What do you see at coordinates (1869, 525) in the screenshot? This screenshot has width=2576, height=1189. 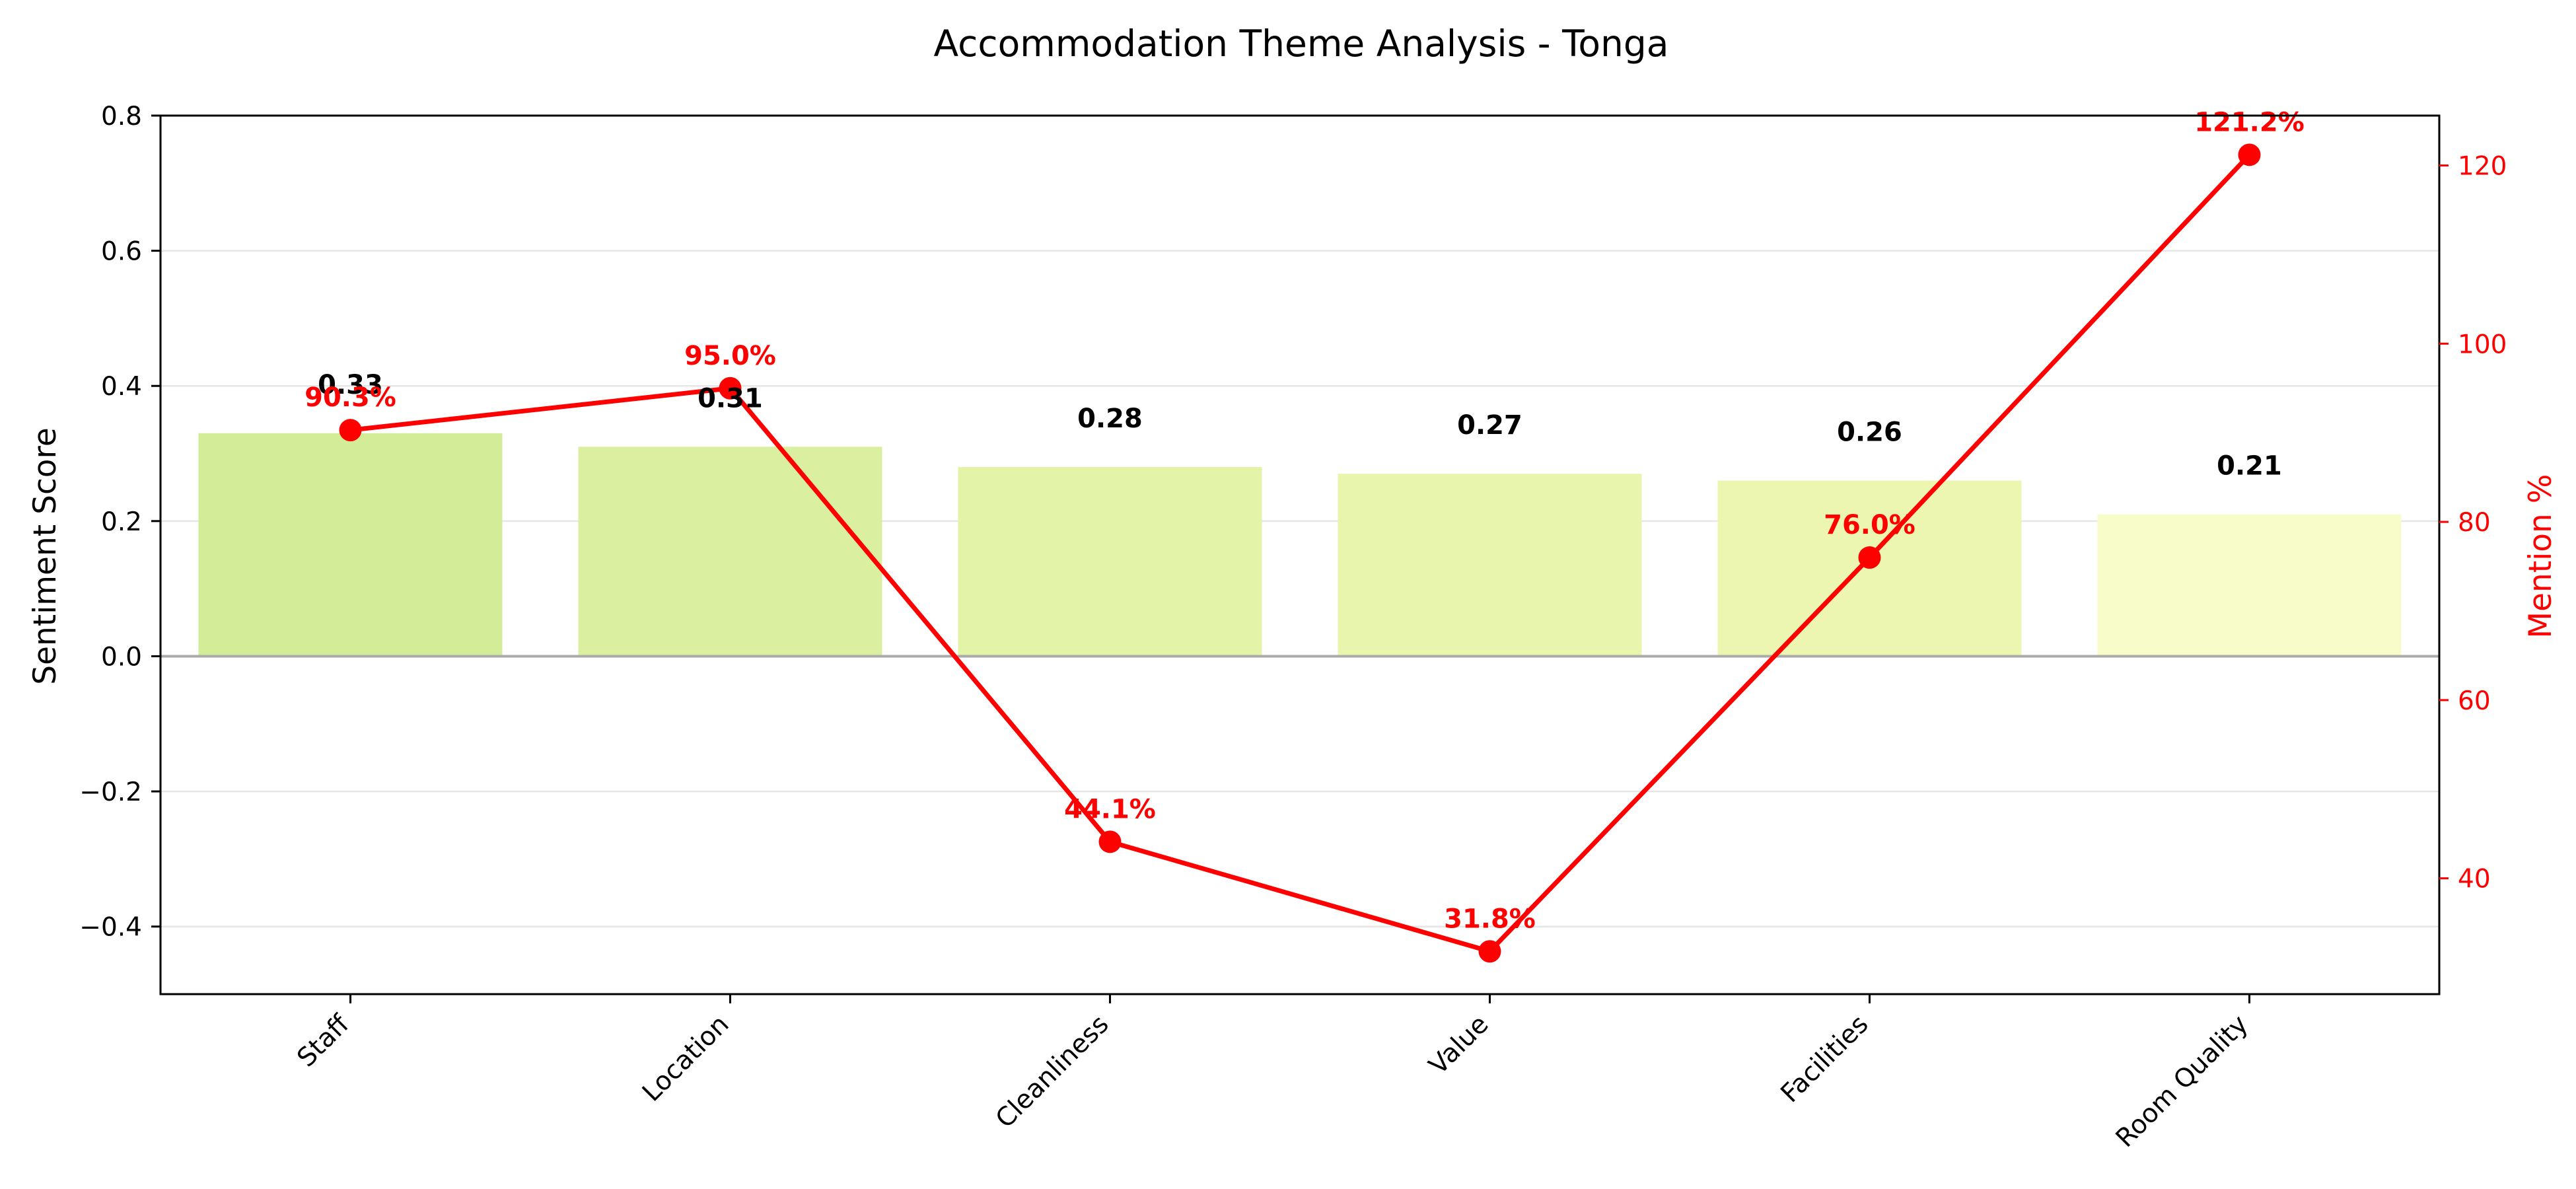 I see `mention-value-label: 76.0%` at bounding box center [1869, 525].